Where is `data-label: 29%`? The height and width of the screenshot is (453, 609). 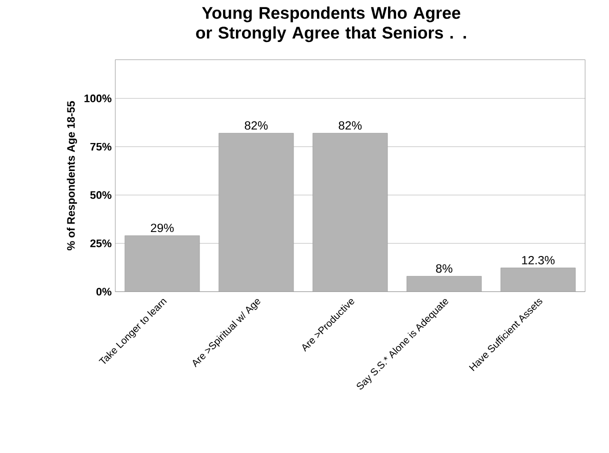 data-label: 29% is located at coordinates (162, 228).